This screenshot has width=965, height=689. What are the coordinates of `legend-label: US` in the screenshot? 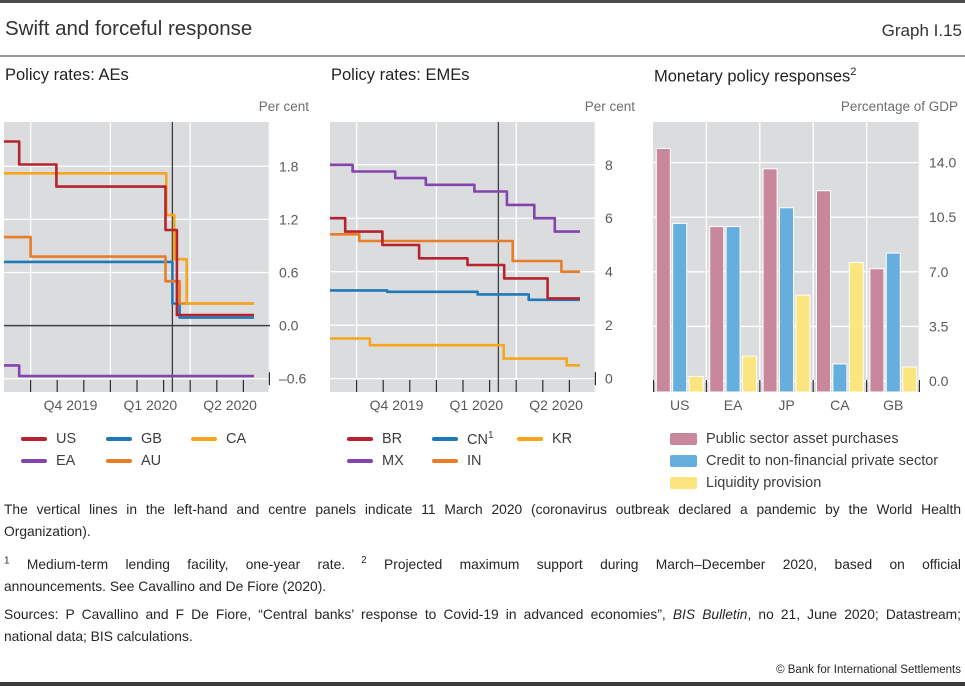 It's located at (66, 439).